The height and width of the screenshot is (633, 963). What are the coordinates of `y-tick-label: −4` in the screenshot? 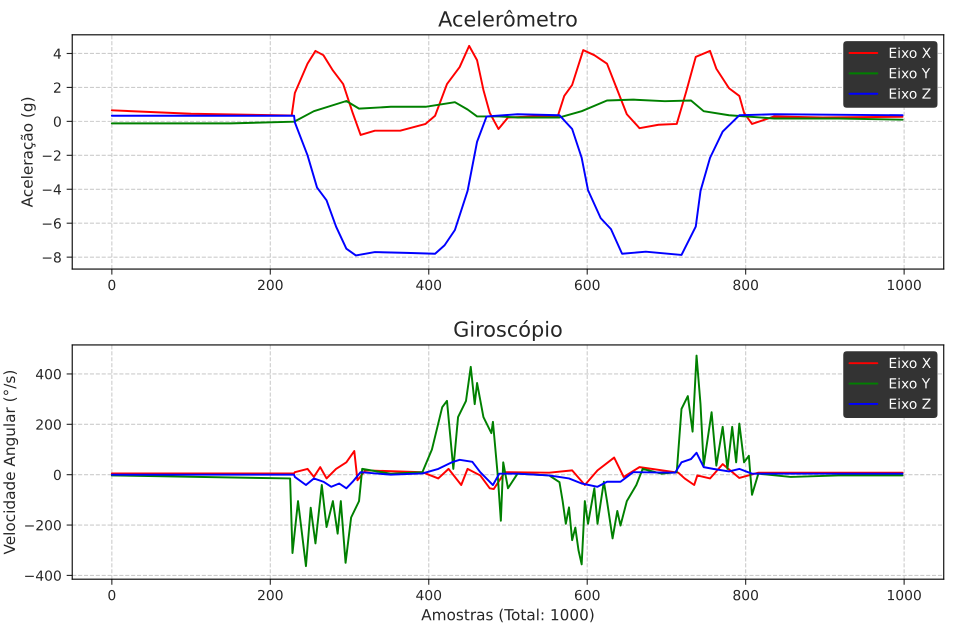 It's located at (52, 189).